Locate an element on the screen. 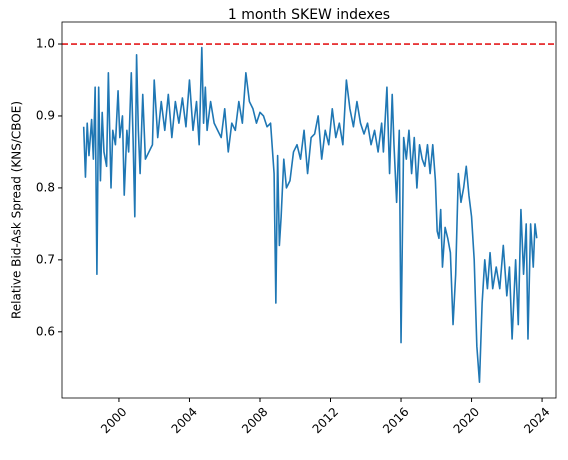 Image resolution: width=568 pixels, height=460 pixels. y-tick-label: 0.7 is located at coordinates (45, 259).